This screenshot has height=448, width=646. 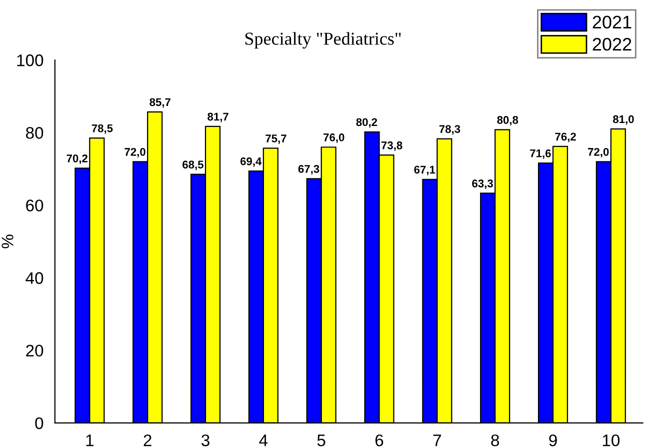 I want to click on x-tick-label: 4, so click(x=263, y=440).